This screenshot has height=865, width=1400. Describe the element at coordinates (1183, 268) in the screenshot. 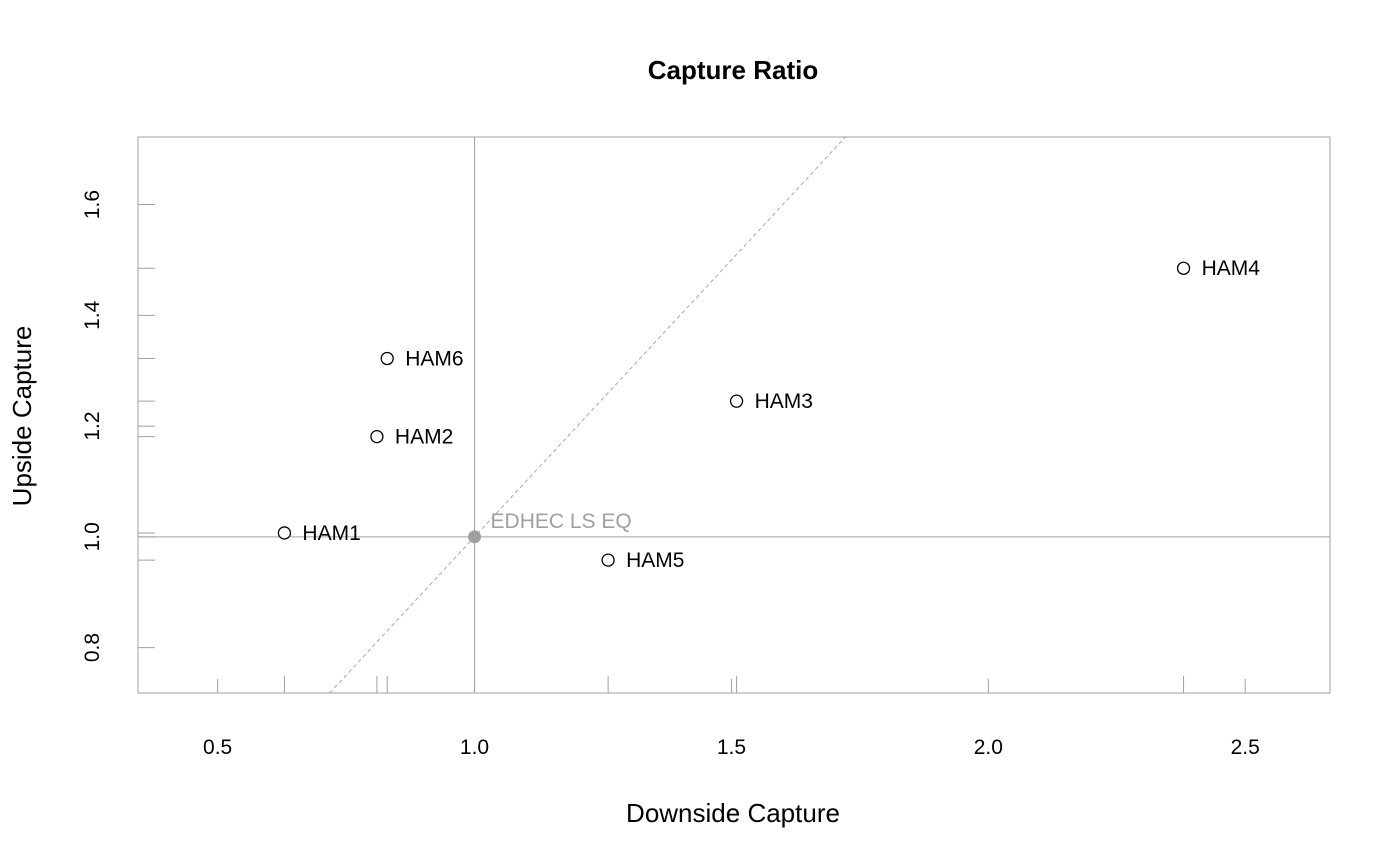

I see `data-point-ham4` at that location.